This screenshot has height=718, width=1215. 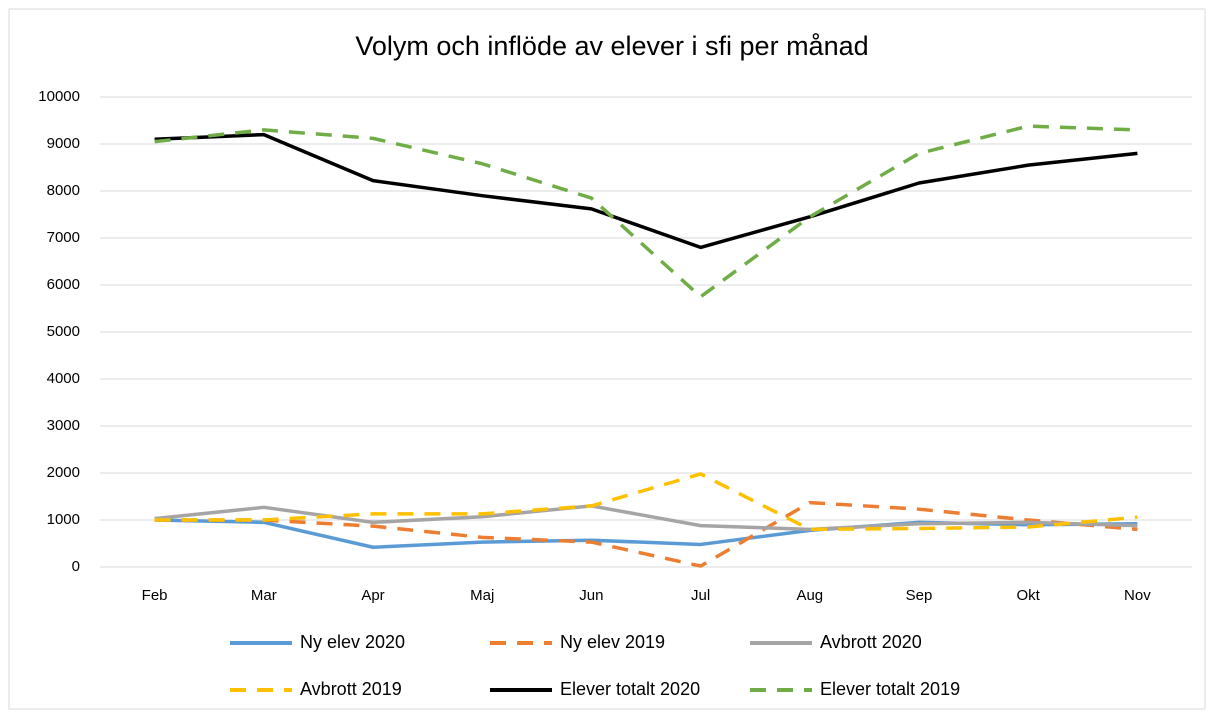 I want to click on y-tick-label: 0, so click(x=76, y=566).